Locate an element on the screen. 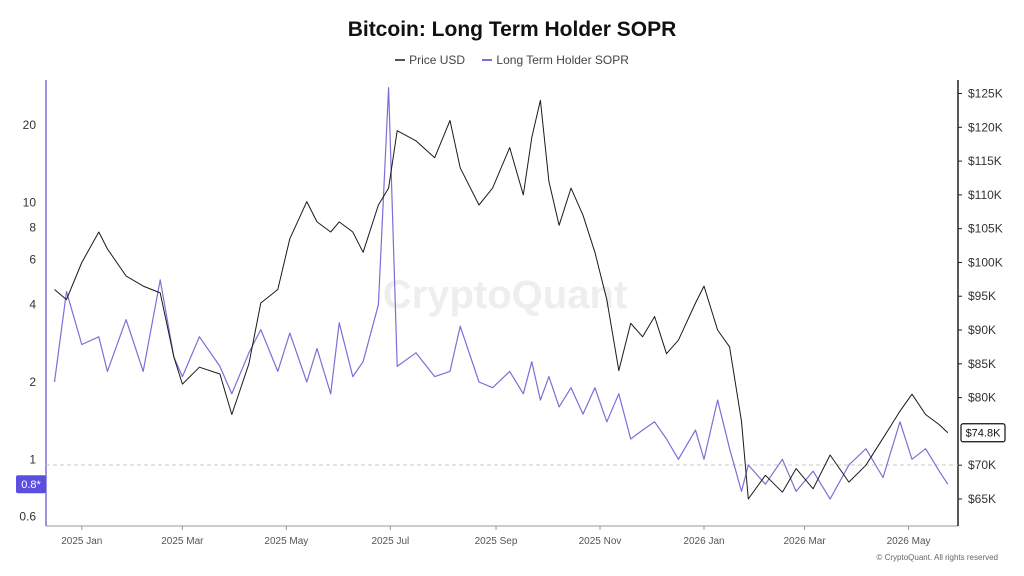  x-tick-label: 2025 Jul is located at coordinates (390, 541).